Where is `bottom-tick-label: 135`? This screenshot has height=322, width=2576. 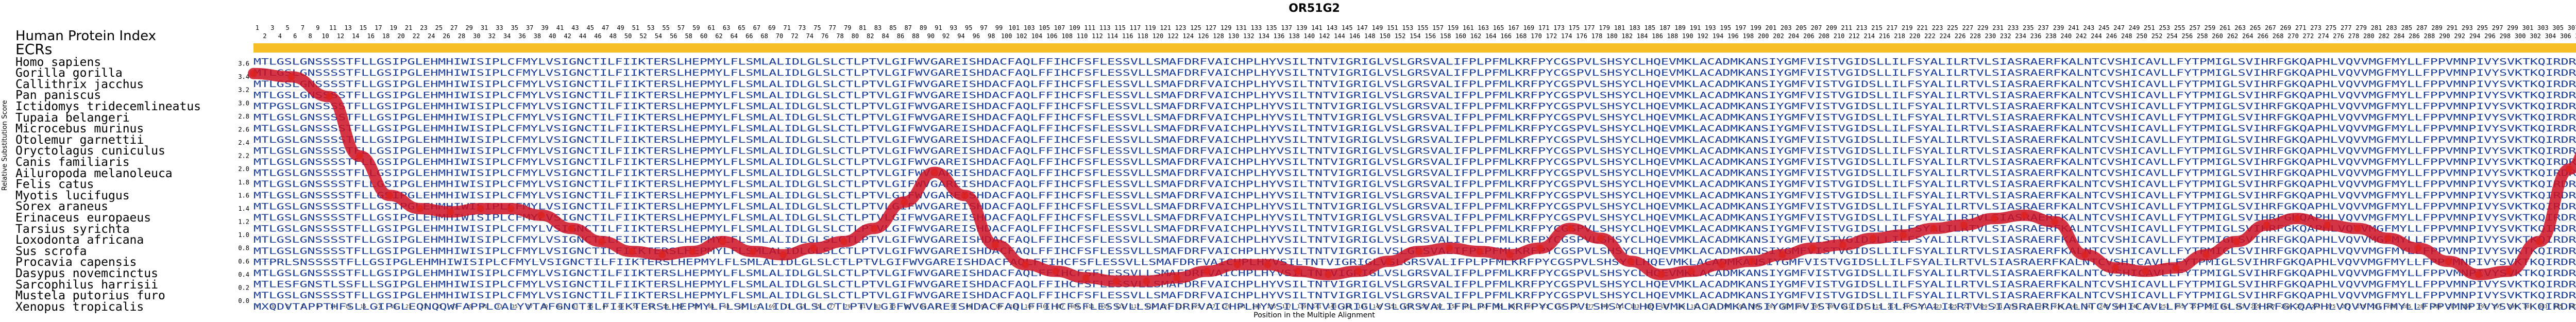 bottom-tick-label: 135 is located at coordinates (1271, 307).